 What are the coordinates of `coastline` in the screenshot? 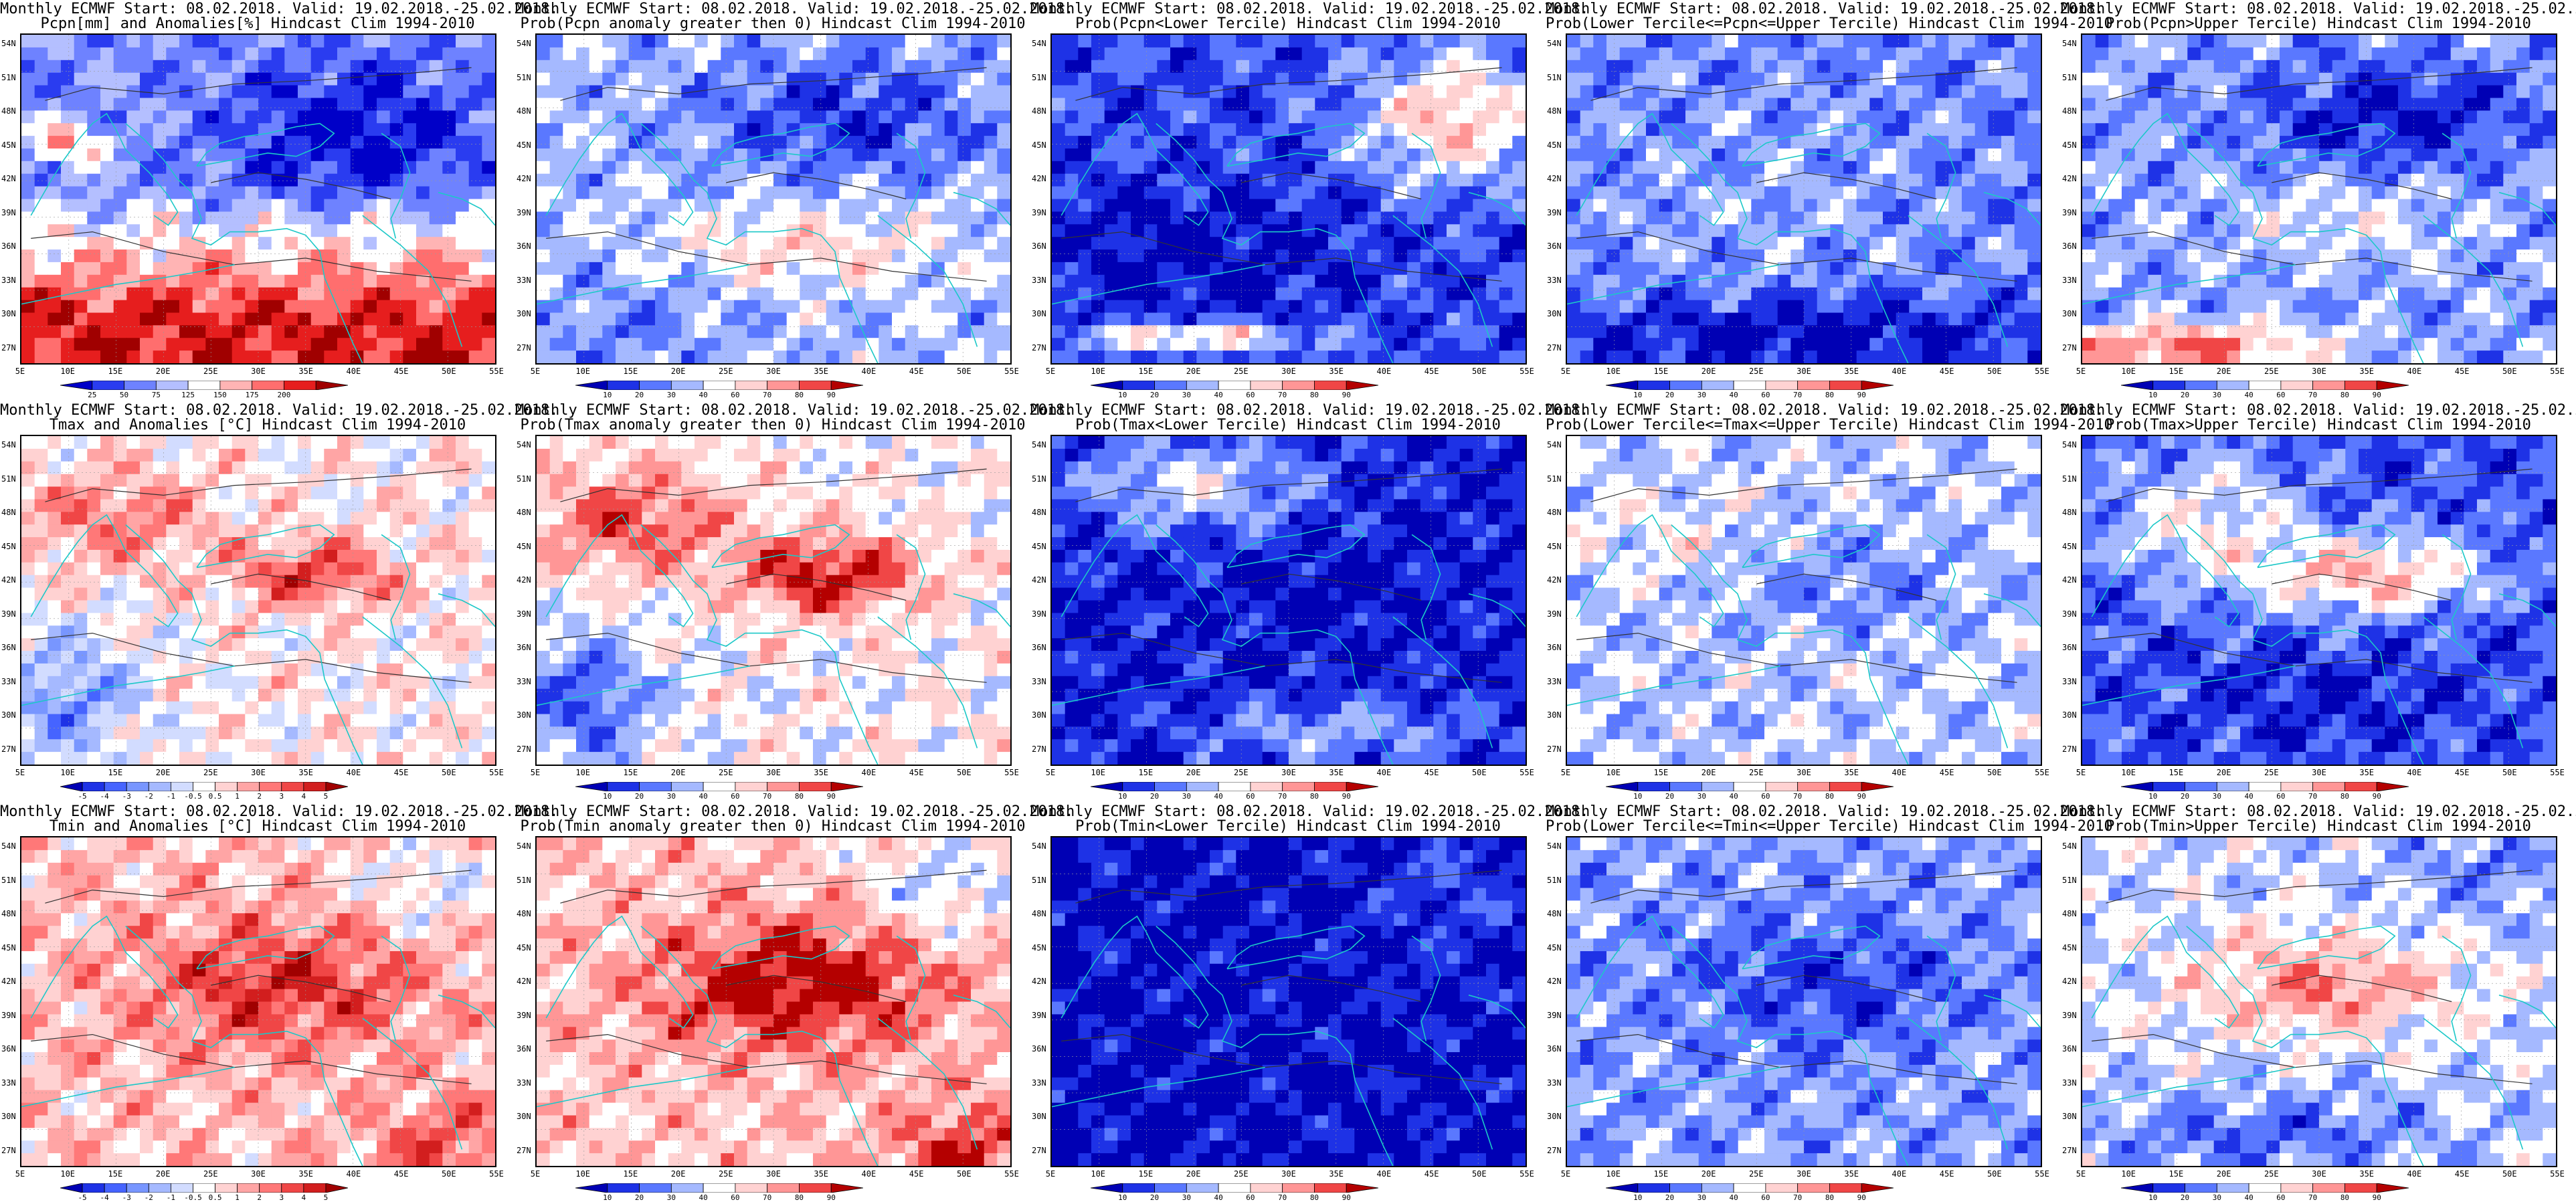 It's located at (1158, 284).